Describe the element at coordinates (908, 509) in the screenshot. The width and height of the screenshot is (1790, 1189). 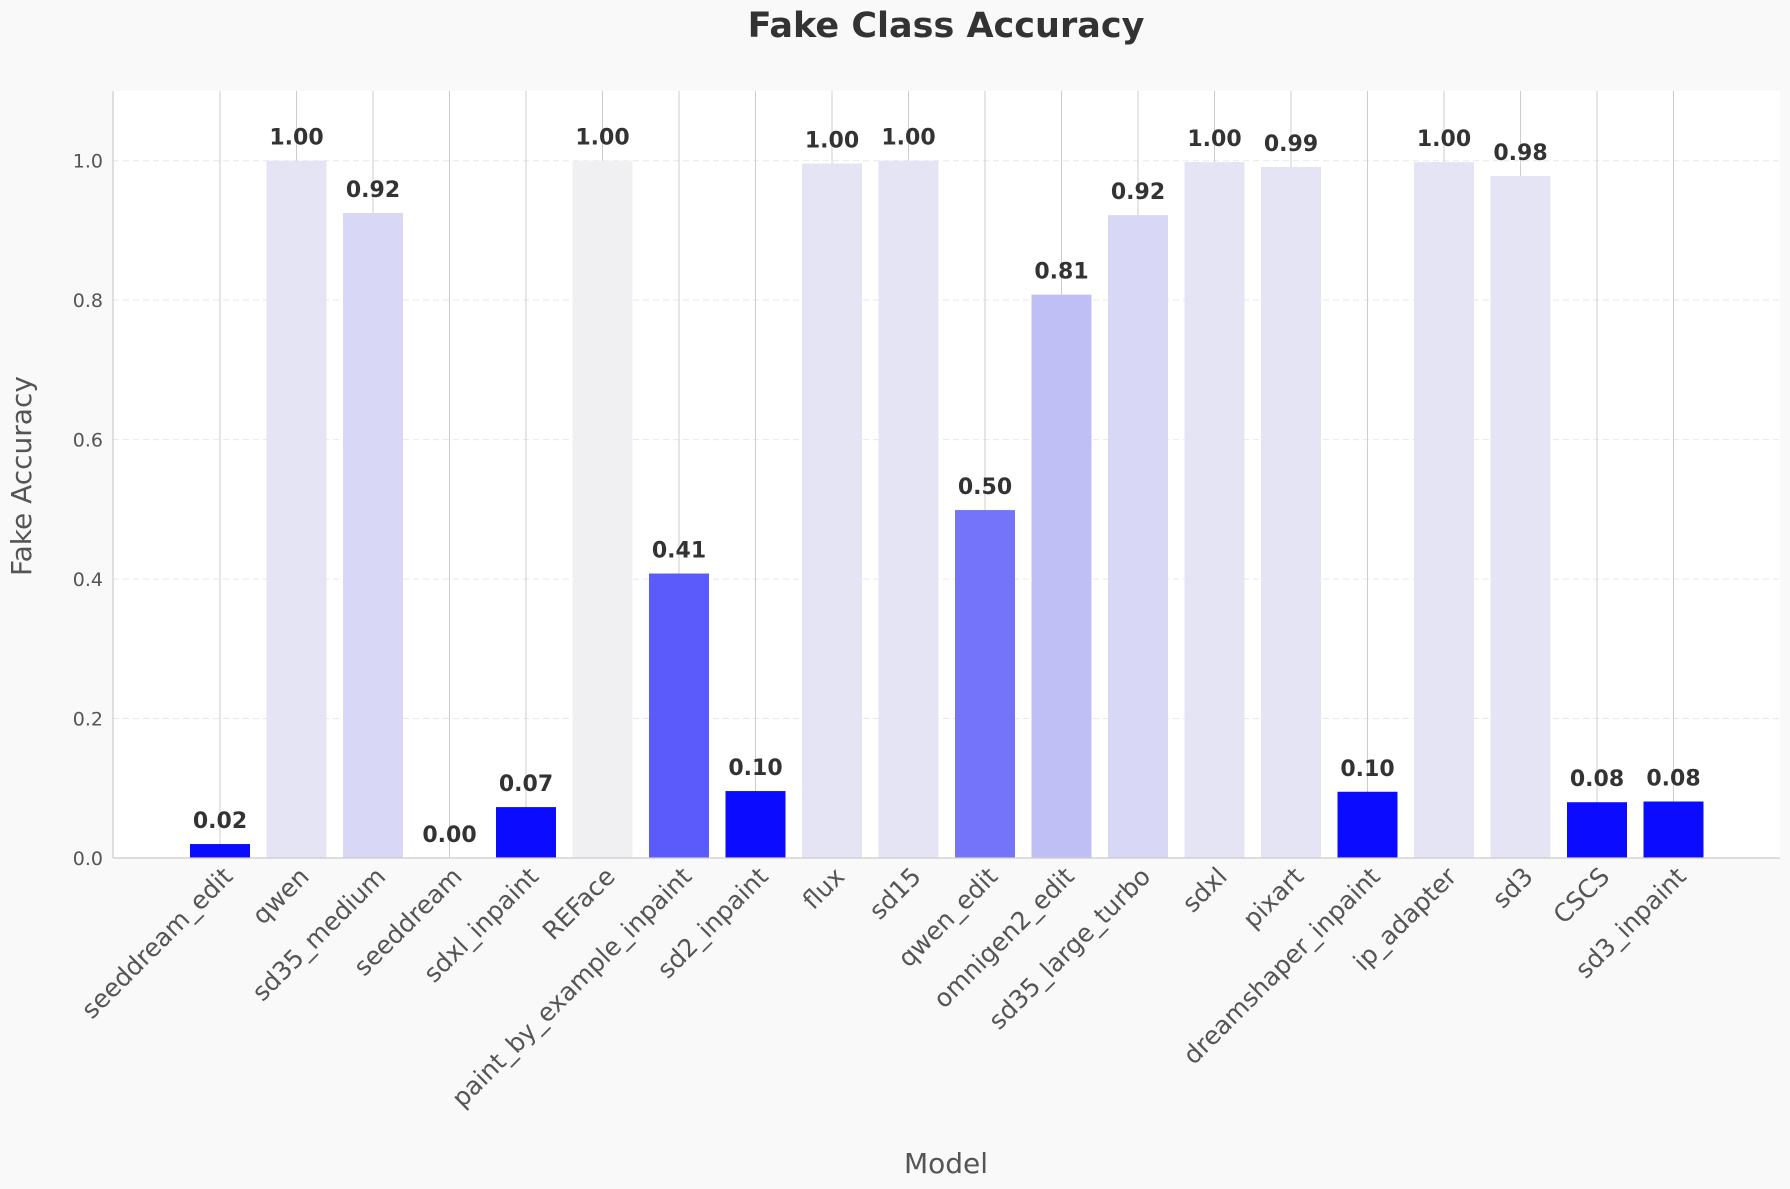
I see `bar-sd15` at that location.